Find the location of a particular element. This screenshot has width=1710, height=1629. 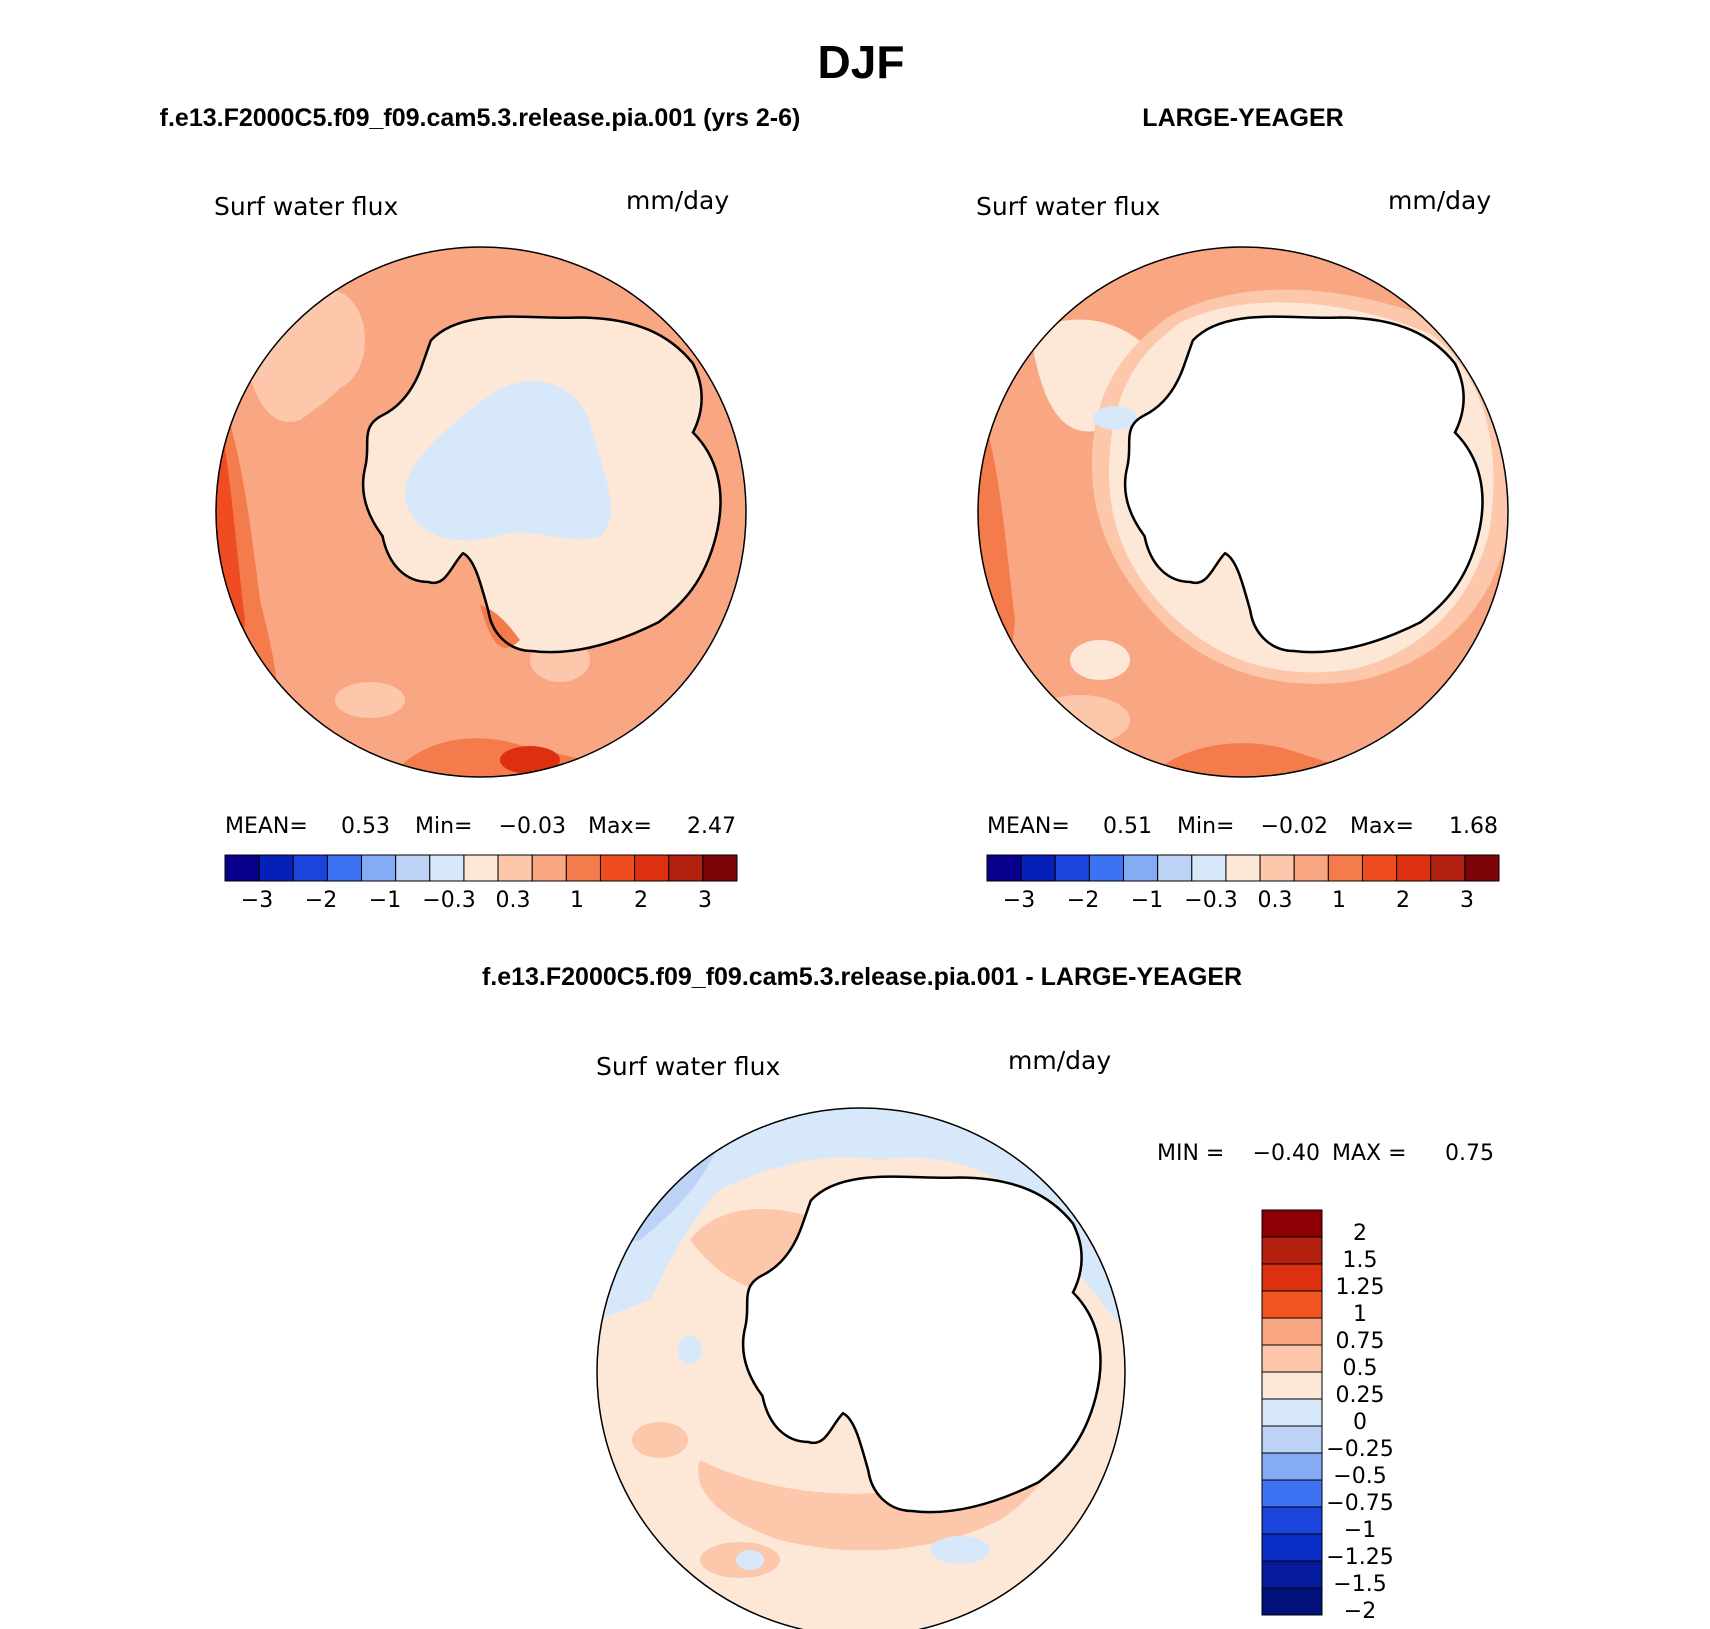

colorbar-diff is located at coordinates (1292, 1412).